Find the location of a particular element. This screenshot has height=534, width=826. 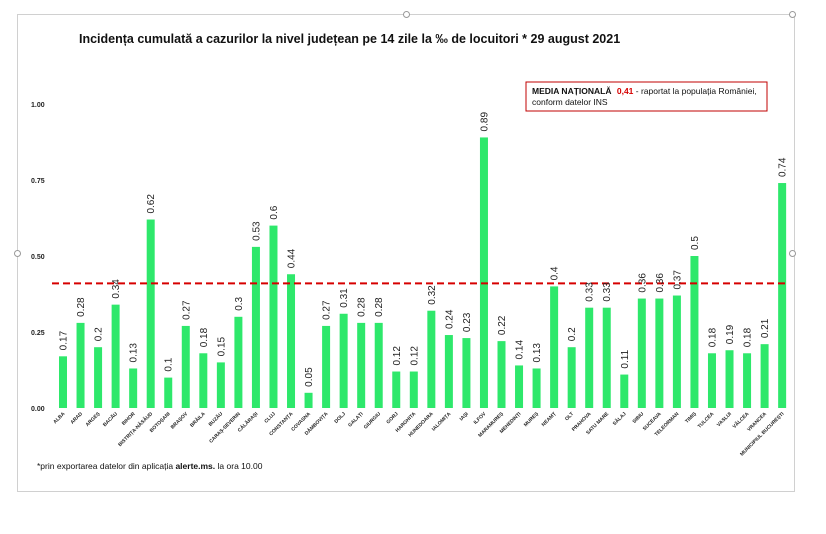

category-label: GORJ is located at coordinates (392, 418).